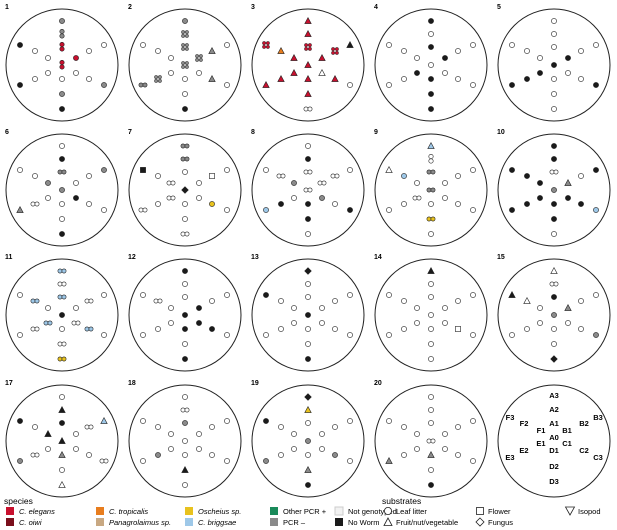 This screenshot has width=617, height=530. Describe the element at coordinates (305, 511) in the screenshot. I see `species-label: Other PCR +` at that location.